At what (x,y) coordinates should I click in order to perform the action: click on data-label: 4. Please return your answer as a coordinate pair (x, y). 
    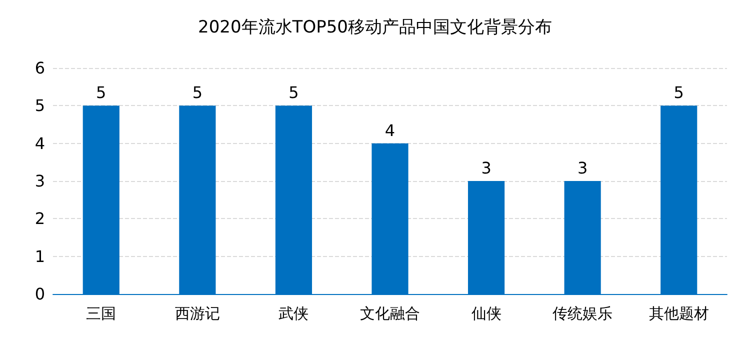
    Looking at the image, I should click on (390, 130).